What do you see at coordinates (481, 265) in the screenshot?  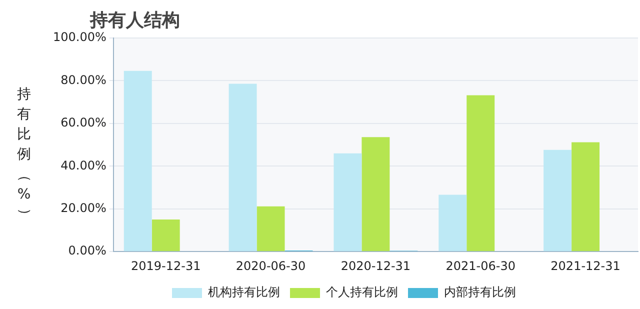 I see `x-tick-label: 2021-06-30` at bounding box center [481, 265].